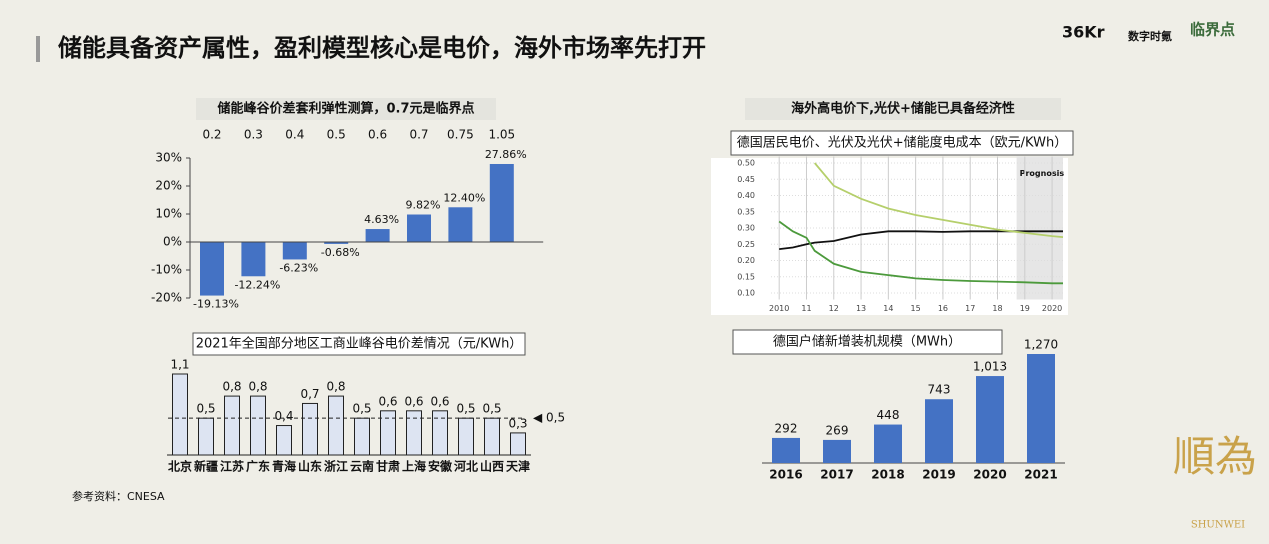 This screenshot has height=544, width=1269. Describe the element at coordinates (970, 308) in the screenshot. I see `x-tick-label: 17` at that location.